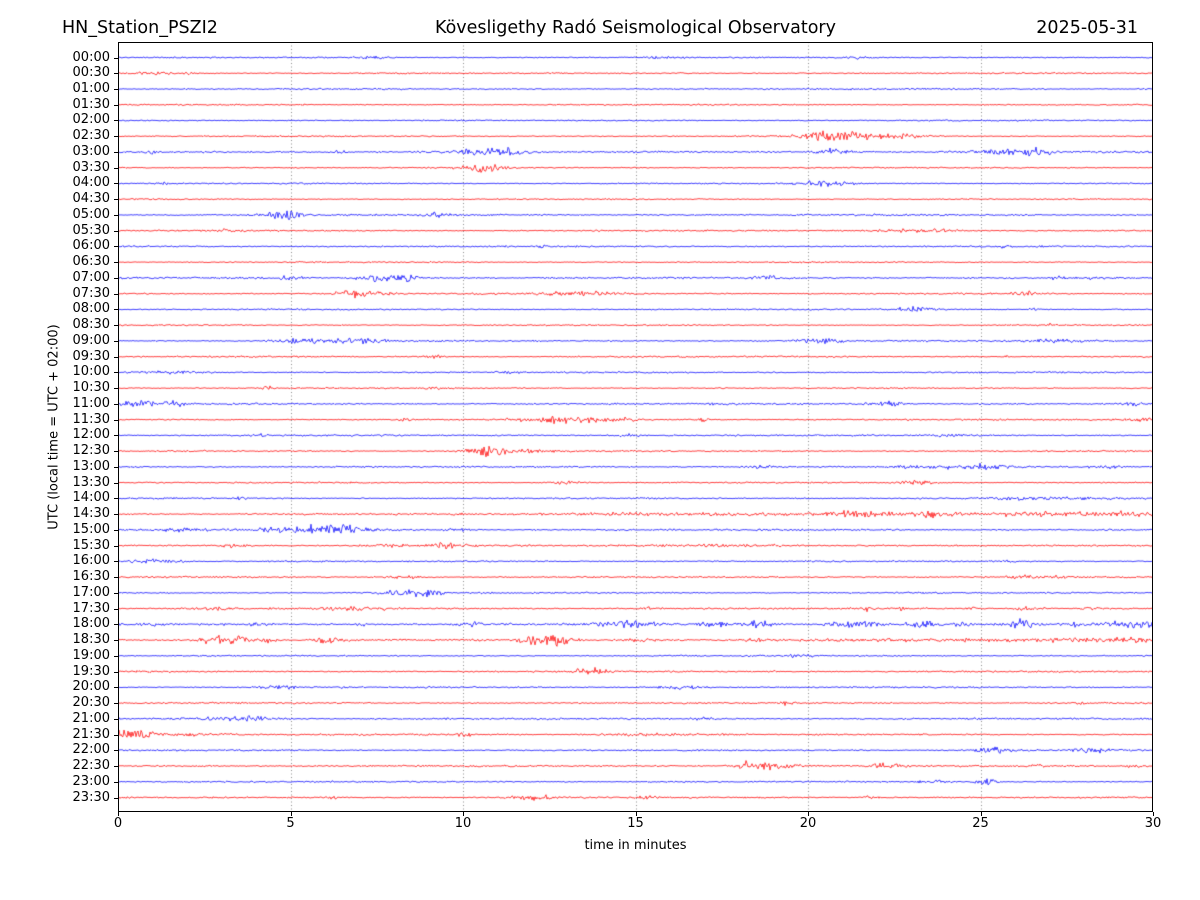 Image resolution: width=1200 pixels, height=900 pixels. What do you see at coordinates (91, 167) in the screenshot?
I see `y-tick-label: 03:30` at bounding box center [91, 167].